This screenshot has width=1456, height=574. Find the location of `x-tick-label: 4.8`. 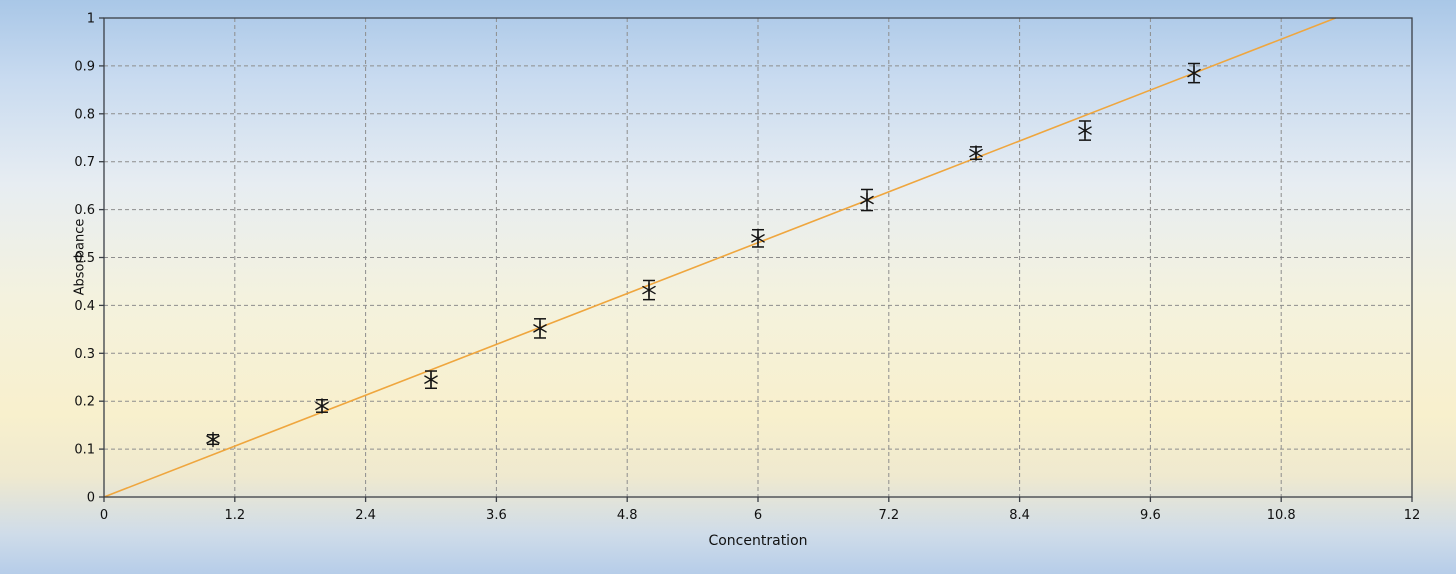

x-tick-label: 4.8 is located at coordinates (627, 515).